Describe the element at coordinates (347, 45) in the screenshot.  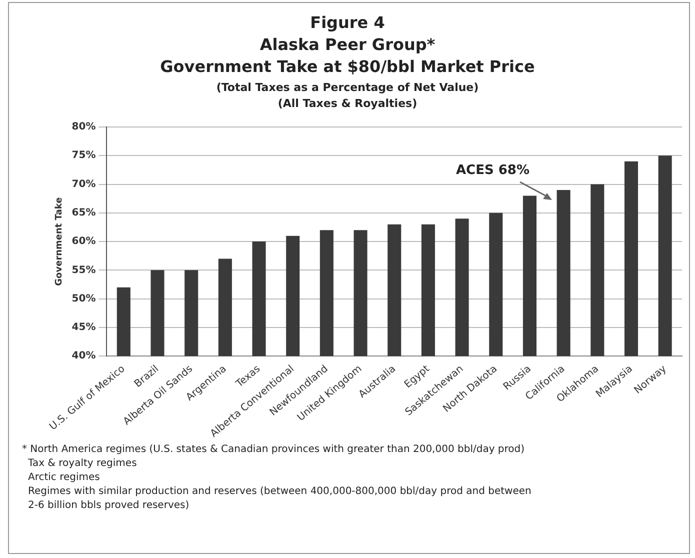
I see `chart-title: Figure 4 Alaska Peer Group* Government Take at $80/bbl Market Price` at that location.